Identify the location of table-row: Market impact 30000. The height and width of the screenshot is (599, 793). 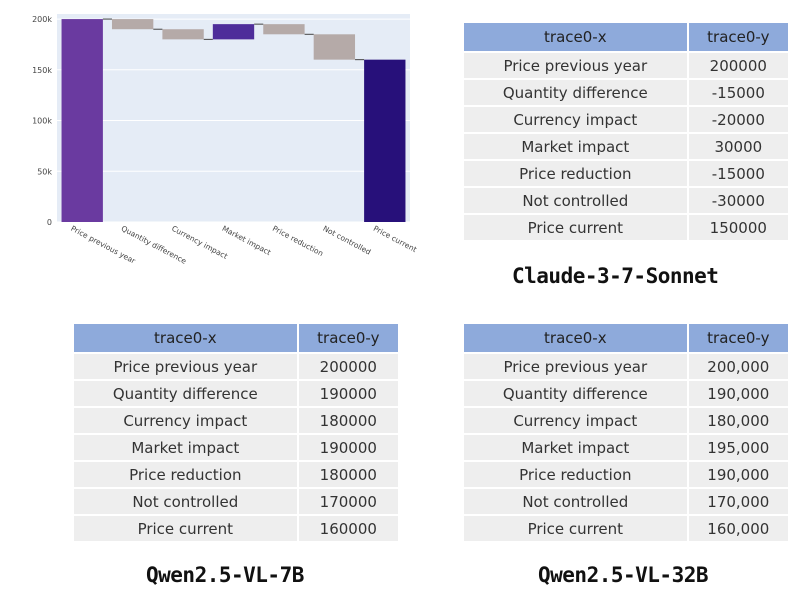
(626, 146).